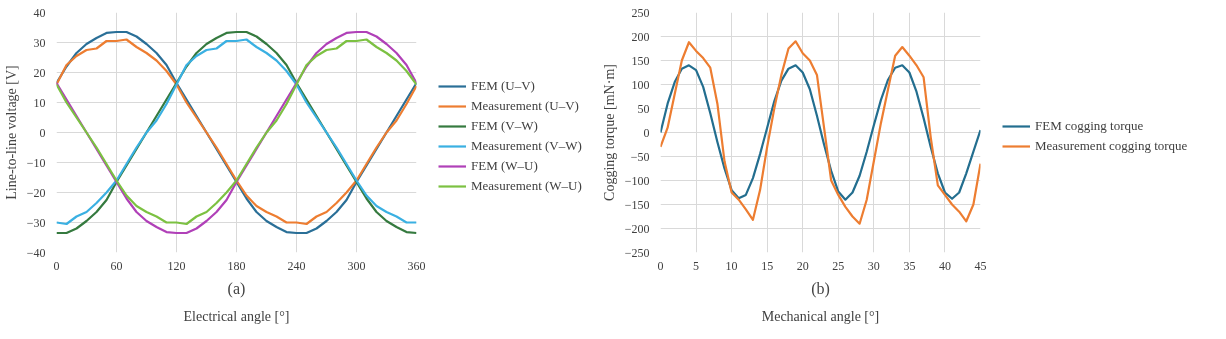 Image resolution: width=1226 pixels, height=339 pixels. Describe the element at coordinates (873, 265) in the screenshot. I see `x-tick-label: 30` at that location.